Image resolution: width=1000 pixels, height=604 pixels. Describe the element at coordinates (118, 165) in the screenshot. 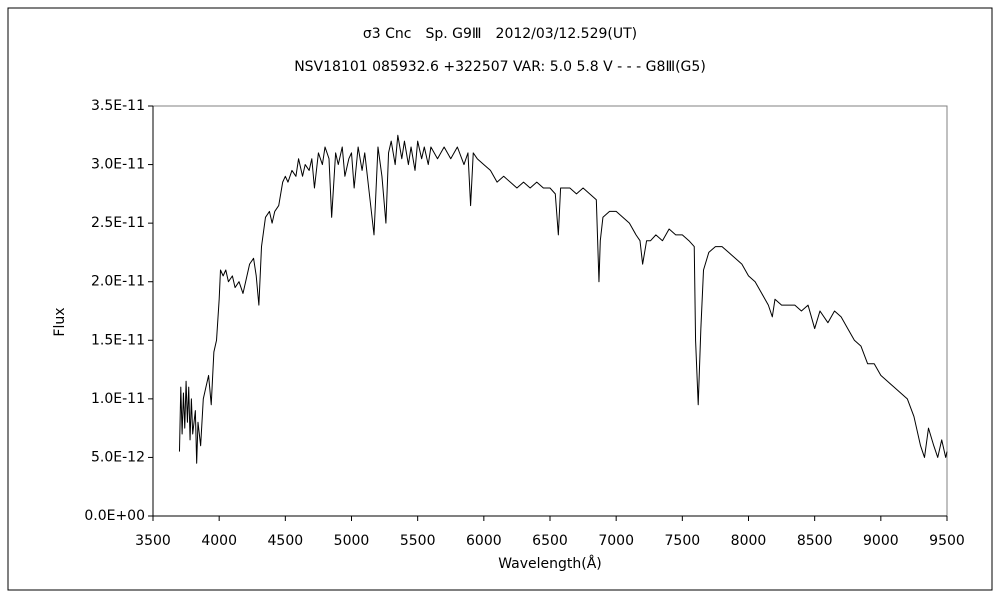

I see `y-tick-label: 3.0E-11` at that location.